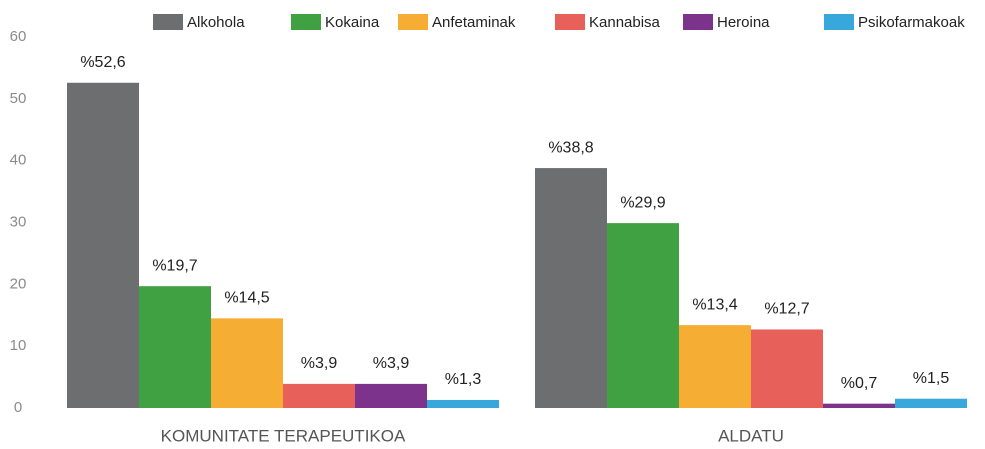 The height and width of the screenshot is (449, 985). I want to click on x-tick-label: KOMUNITATE TERAPEUTIKOA, so click(283, 435).